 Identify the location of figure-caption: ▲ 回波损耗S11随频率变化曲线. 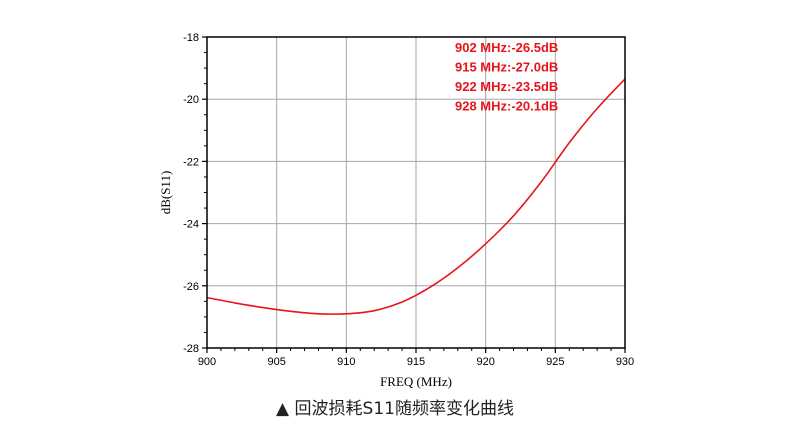
(395, 409).